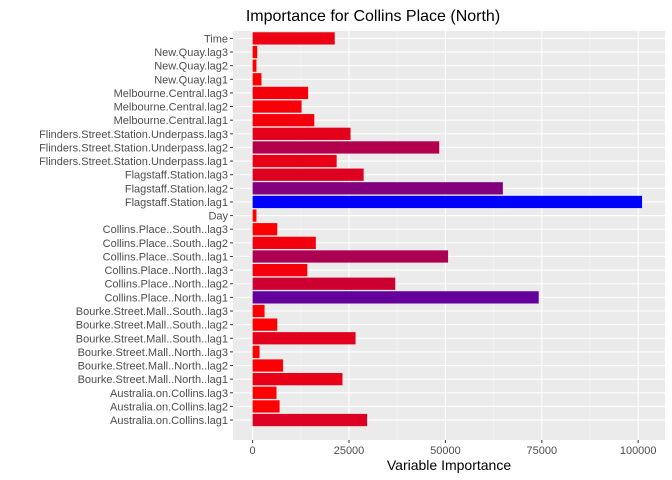 The image size is (672, 480). Describe the element at coordinates (253, 451) in the screenshot. I see `x-tick-label: 0` at that location.